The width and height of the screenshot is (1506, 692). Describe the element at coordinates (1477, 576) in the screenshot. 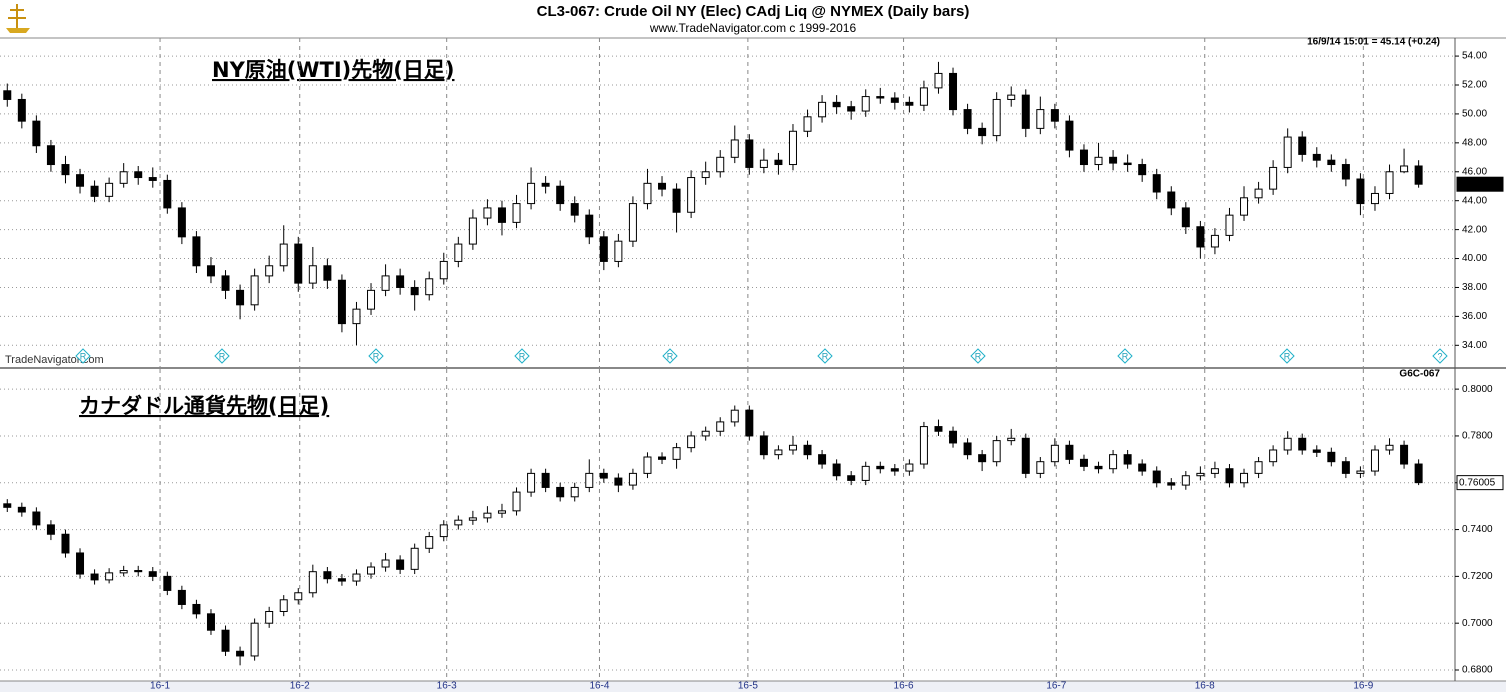

I see `y-tick-label: 0.7200` at that location.